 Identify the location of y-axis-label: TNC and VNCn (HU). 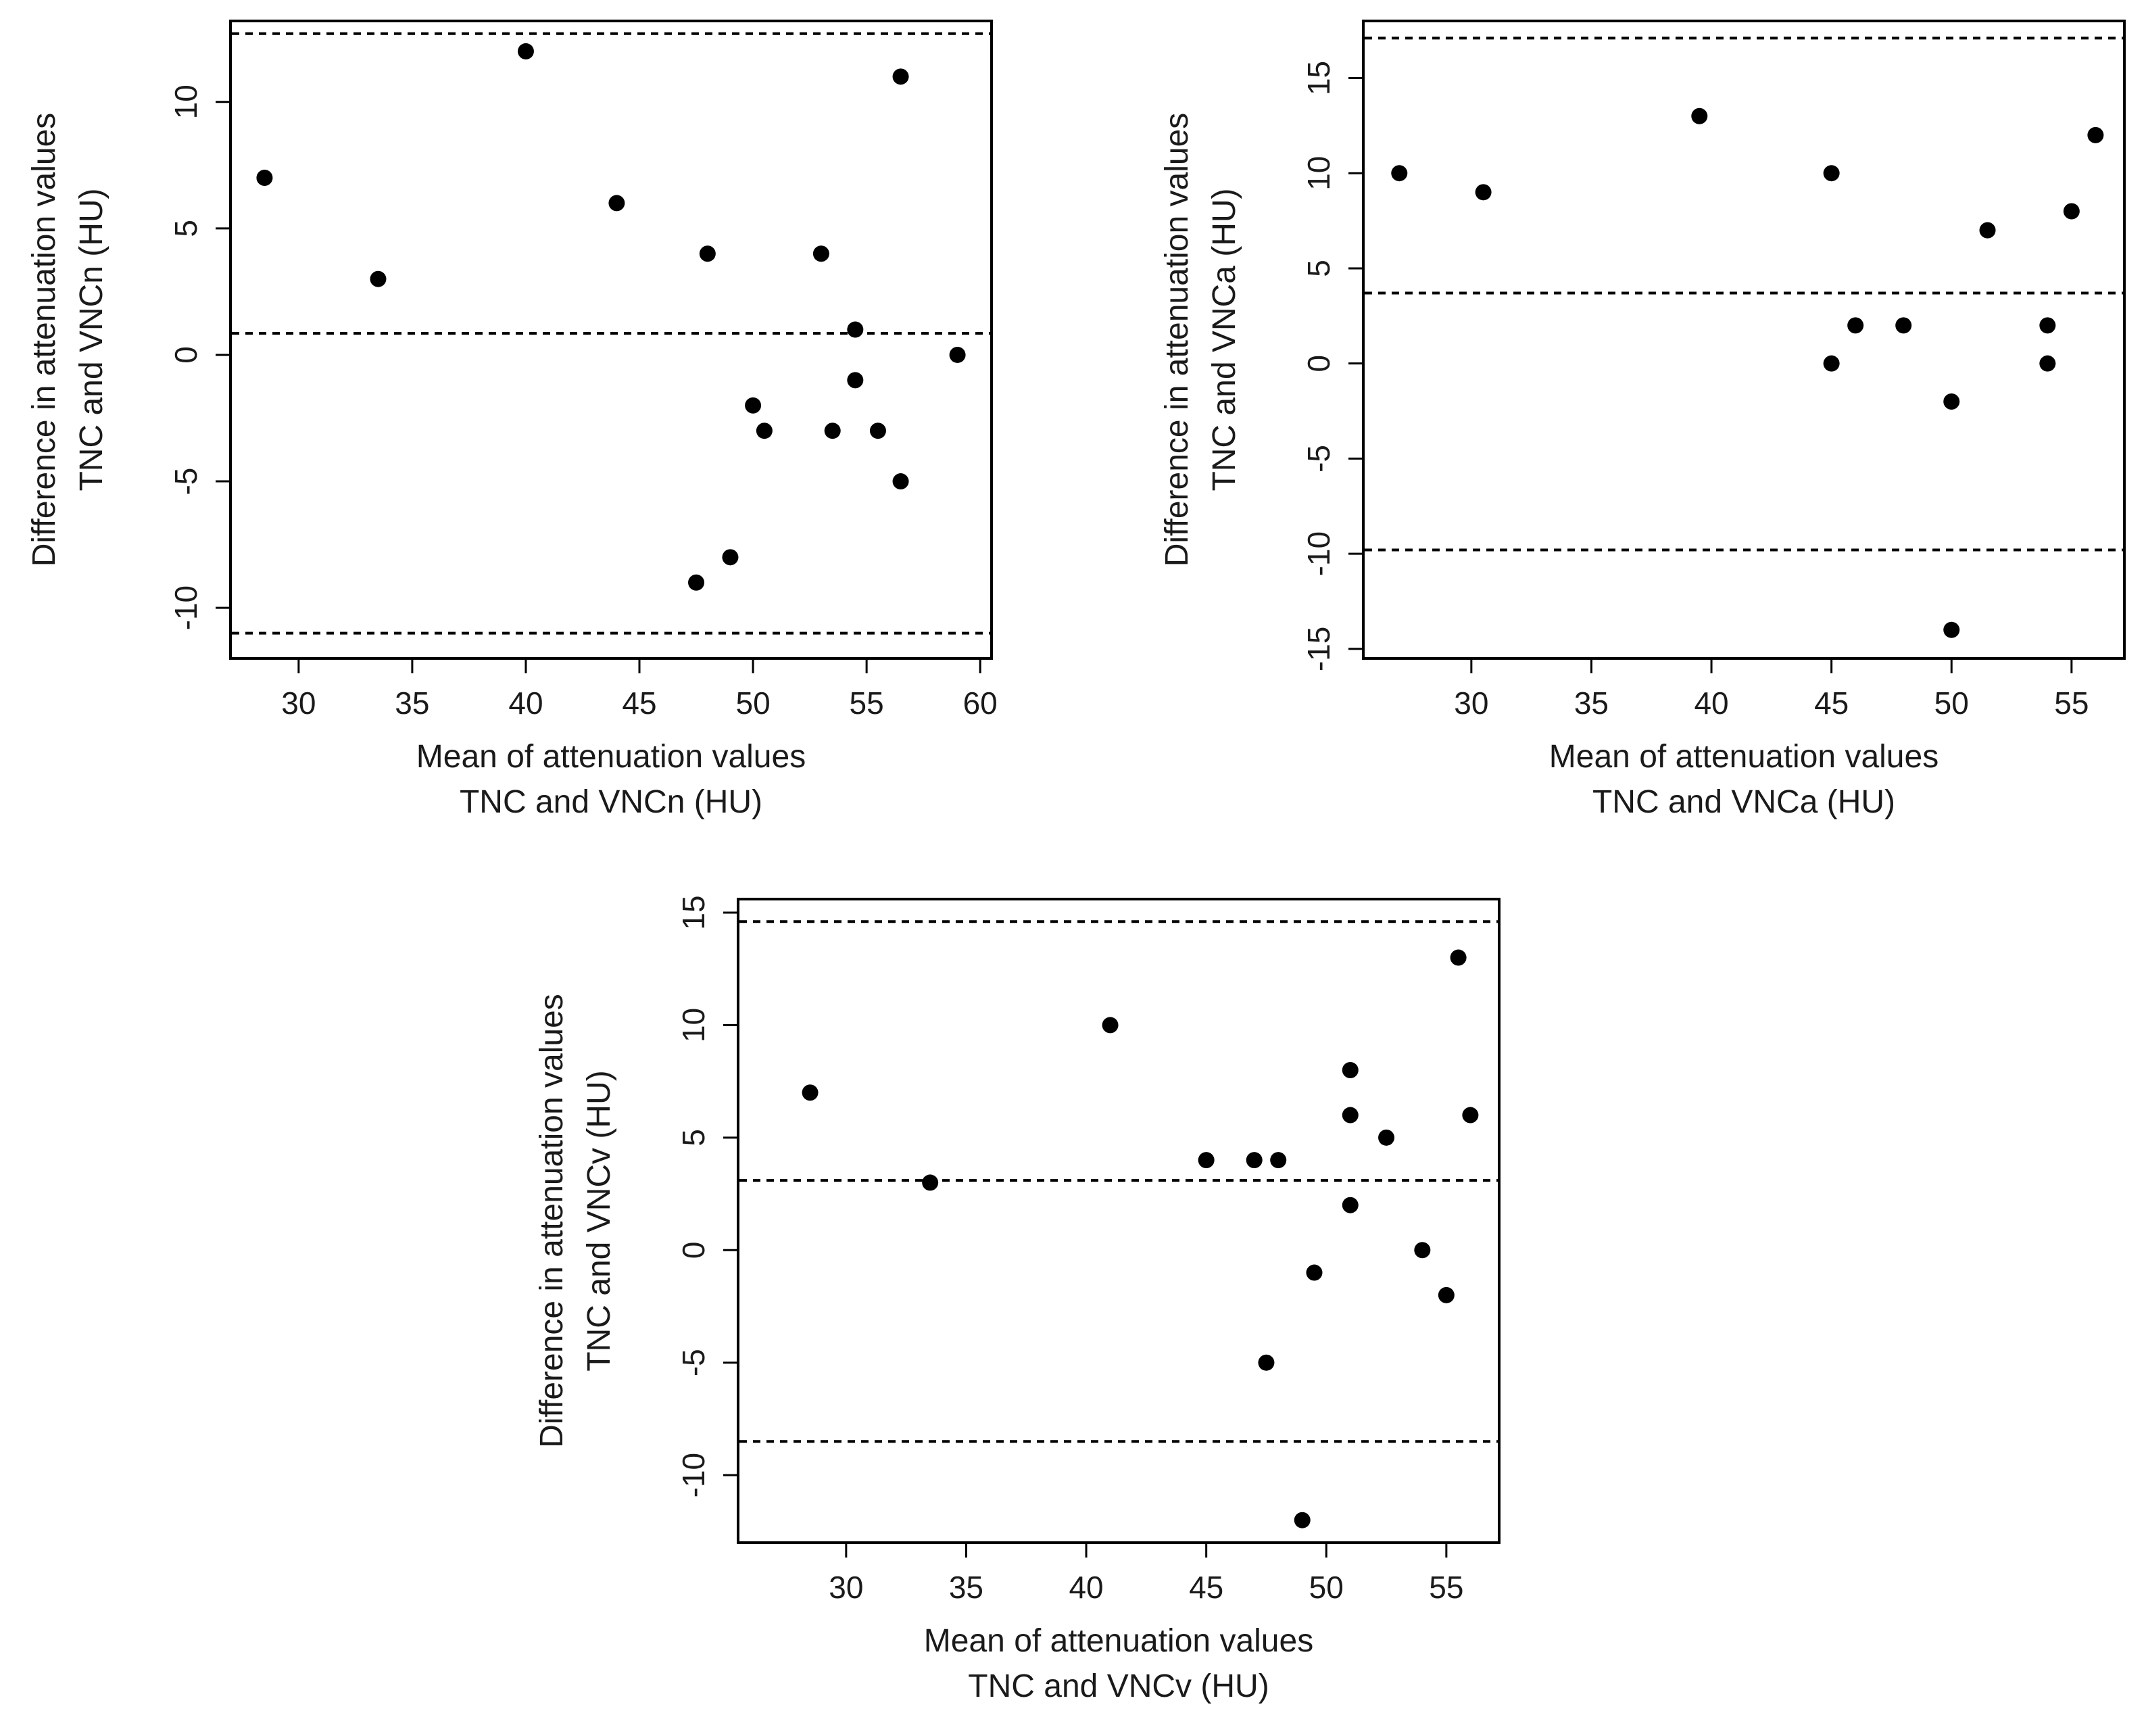
(91, 339).